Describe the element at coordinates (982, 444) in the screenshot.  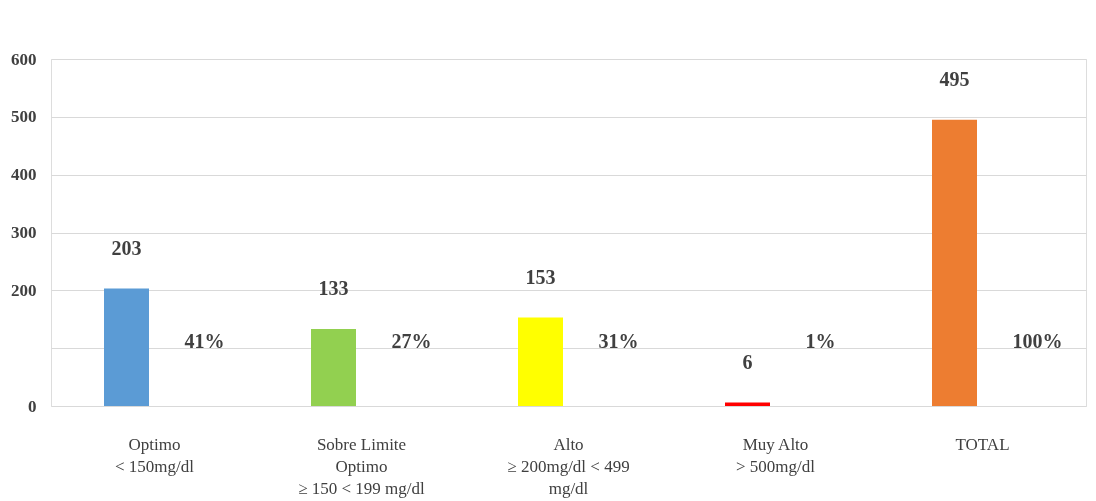
I see `x-tick-label: TOTAL` at that location.